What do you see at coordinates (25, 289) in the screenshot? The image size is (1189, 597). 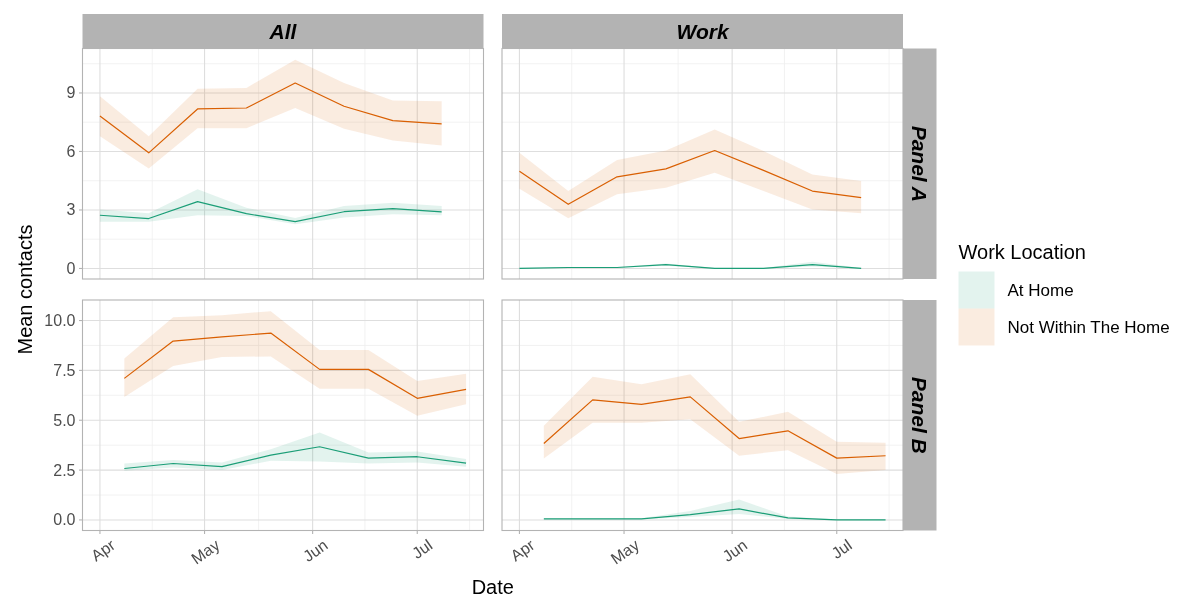 I see `y-axis-title: Mean contacts` at bounding box center [25, 289].